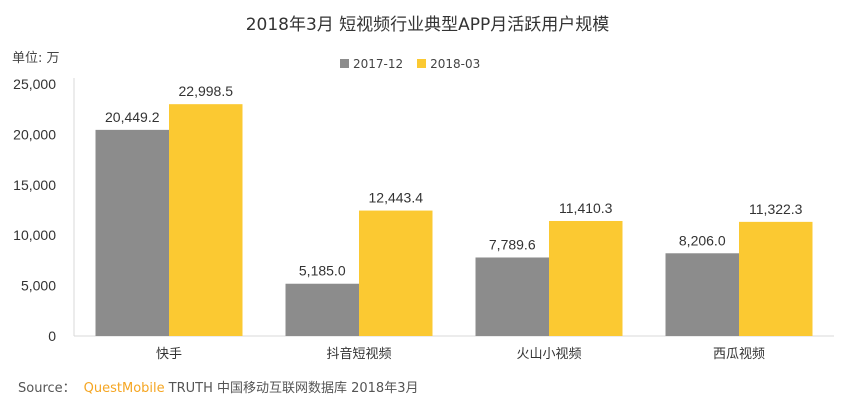  I want to click on y-tick-label: 0, so click(52, 336).